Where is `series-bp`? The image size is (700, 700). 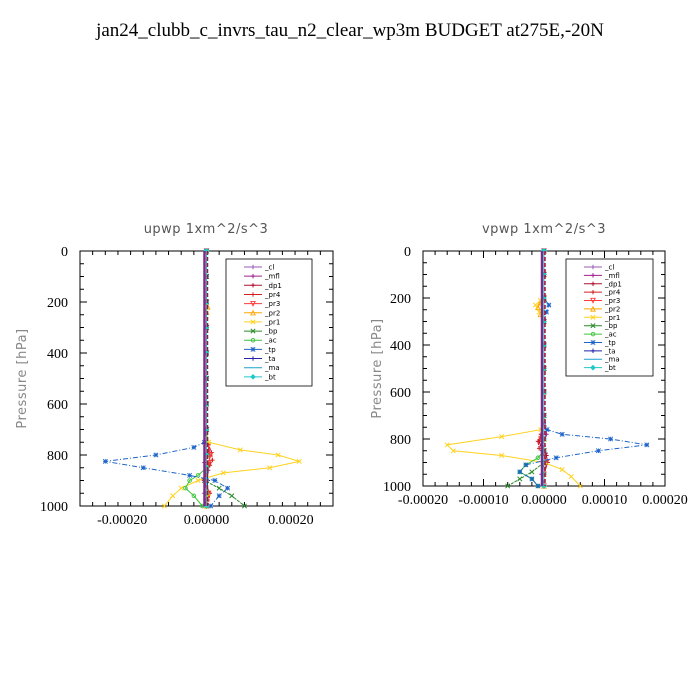
series-bp is located at coordinates (526, 368).